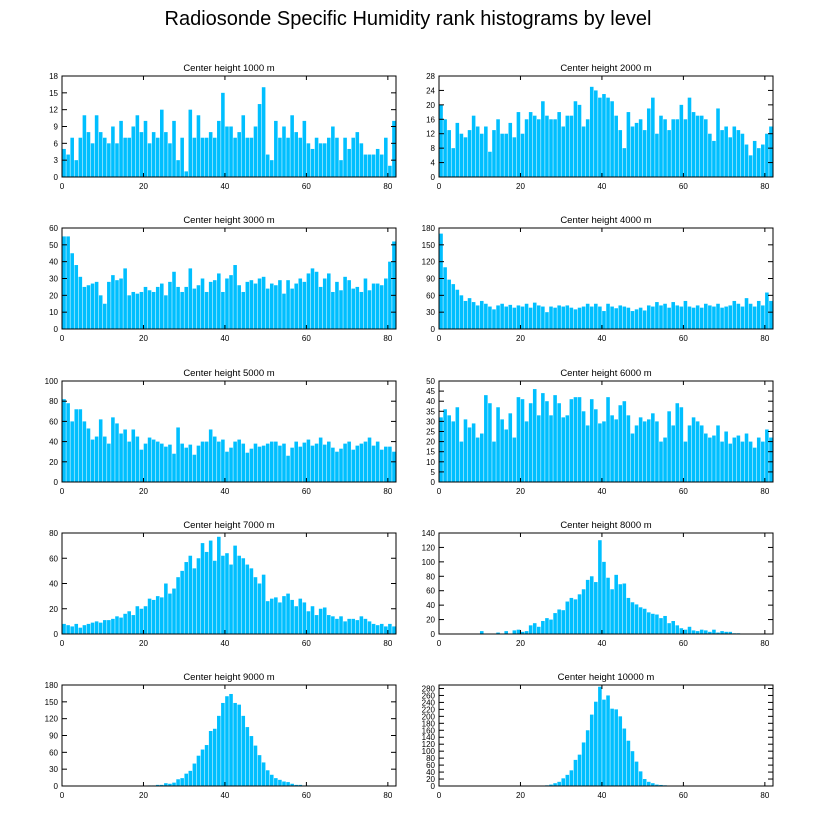 The image size is (816, 824). I want to click on panel-title: Center height 7000 m, so click(228, 525).